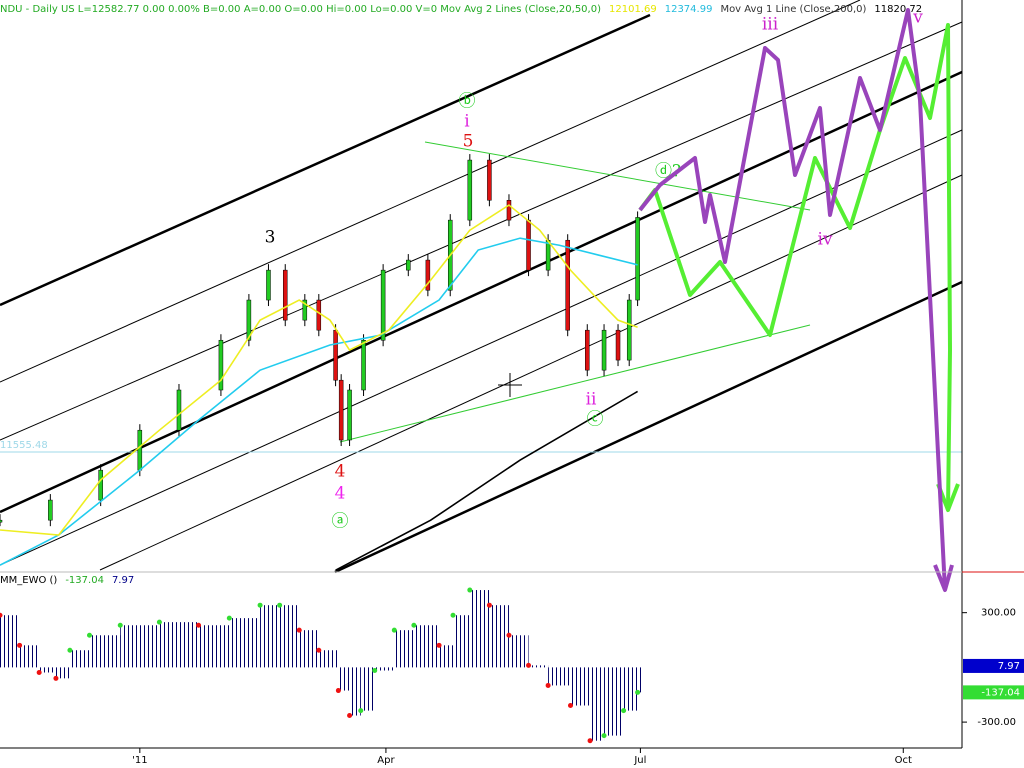 The image size is (1024, 768). I want to click on wave-label: ⓐ, so click(340, 522).